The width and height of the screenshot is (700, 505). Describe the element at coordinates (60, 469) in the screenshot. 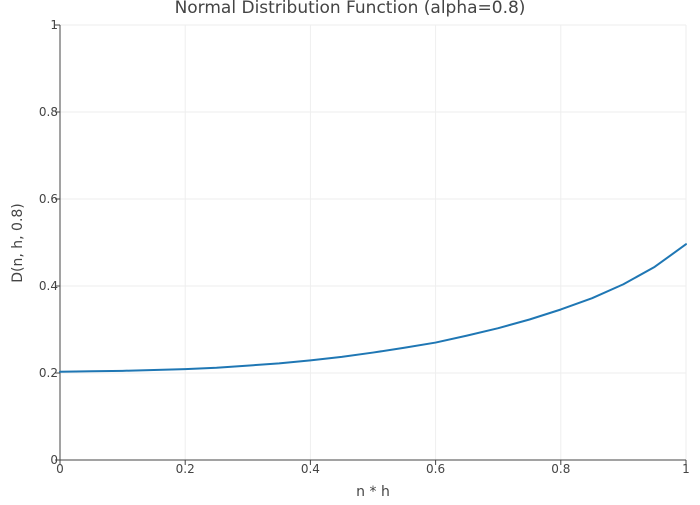

I see `x-tick-label-0: 0` at that location.